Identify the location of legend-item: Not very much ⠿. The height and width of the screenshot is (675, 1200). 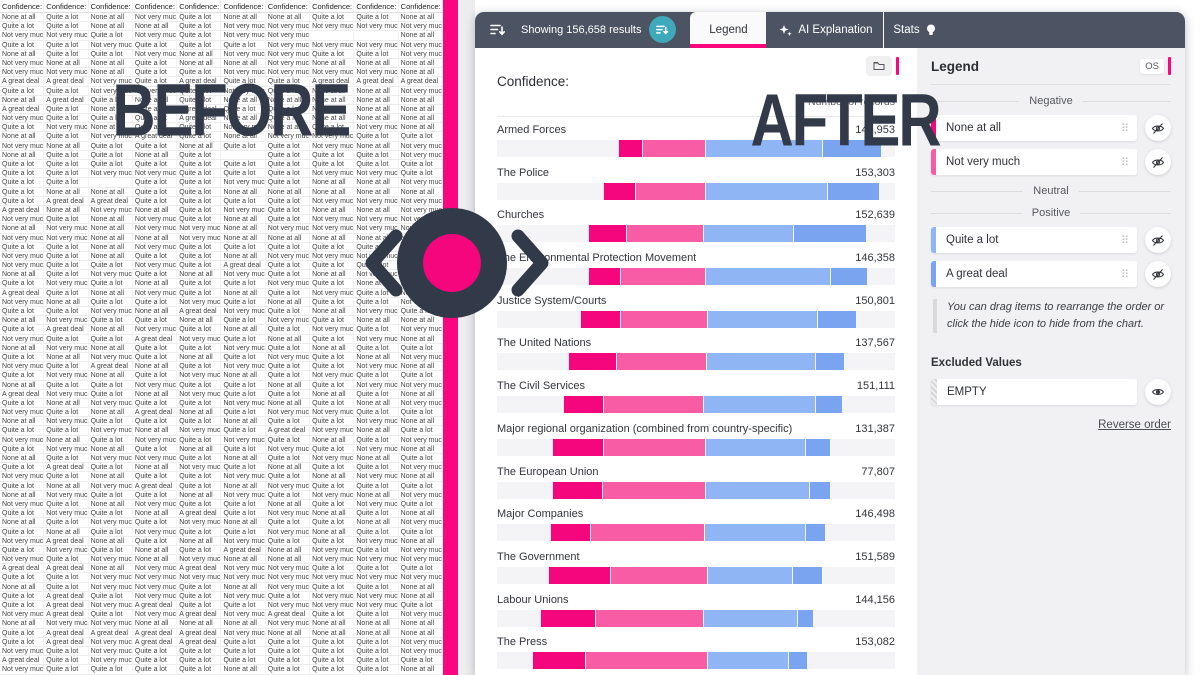
(1034, 162).